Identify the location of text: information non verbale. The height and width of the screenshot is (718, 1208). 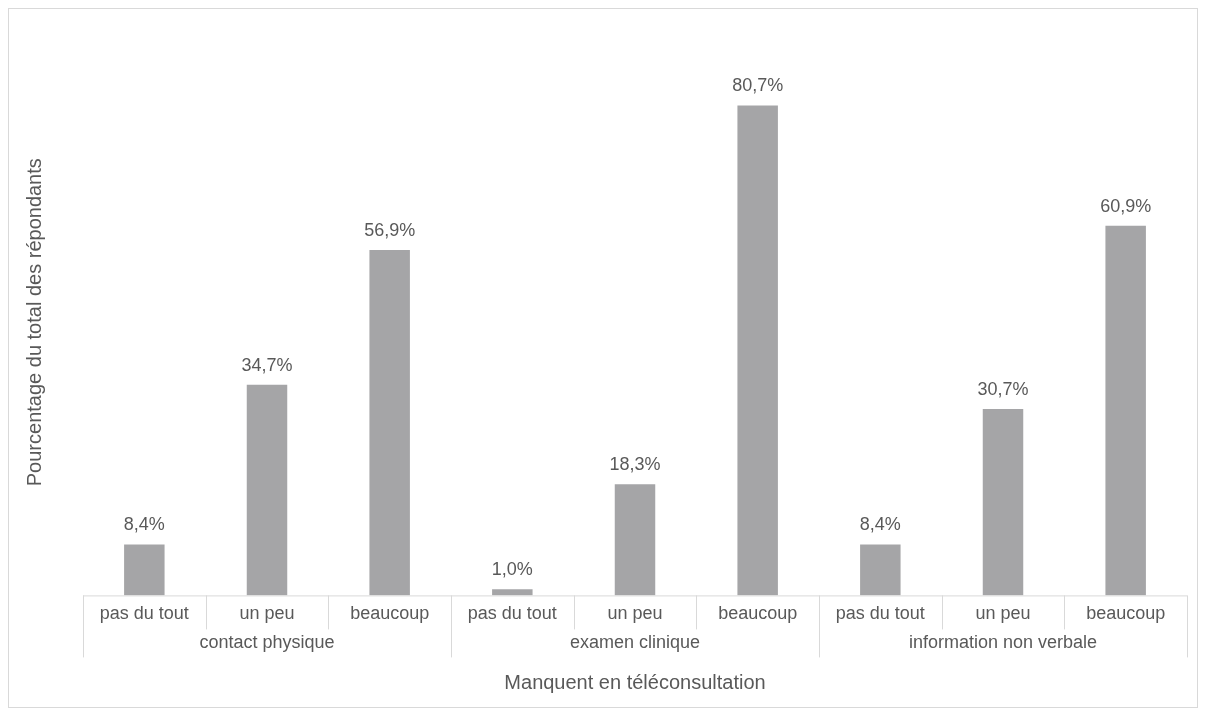
(1003, 642).